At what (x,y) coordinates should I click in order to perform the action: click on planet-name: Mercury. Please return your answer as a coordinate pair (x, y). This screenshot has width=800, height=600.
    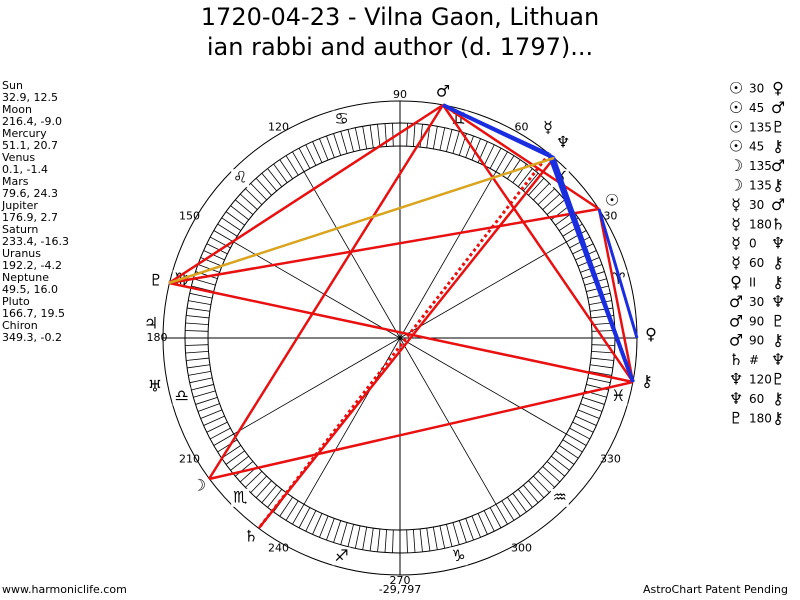
    Looking at the image, I should click on (24, 133).